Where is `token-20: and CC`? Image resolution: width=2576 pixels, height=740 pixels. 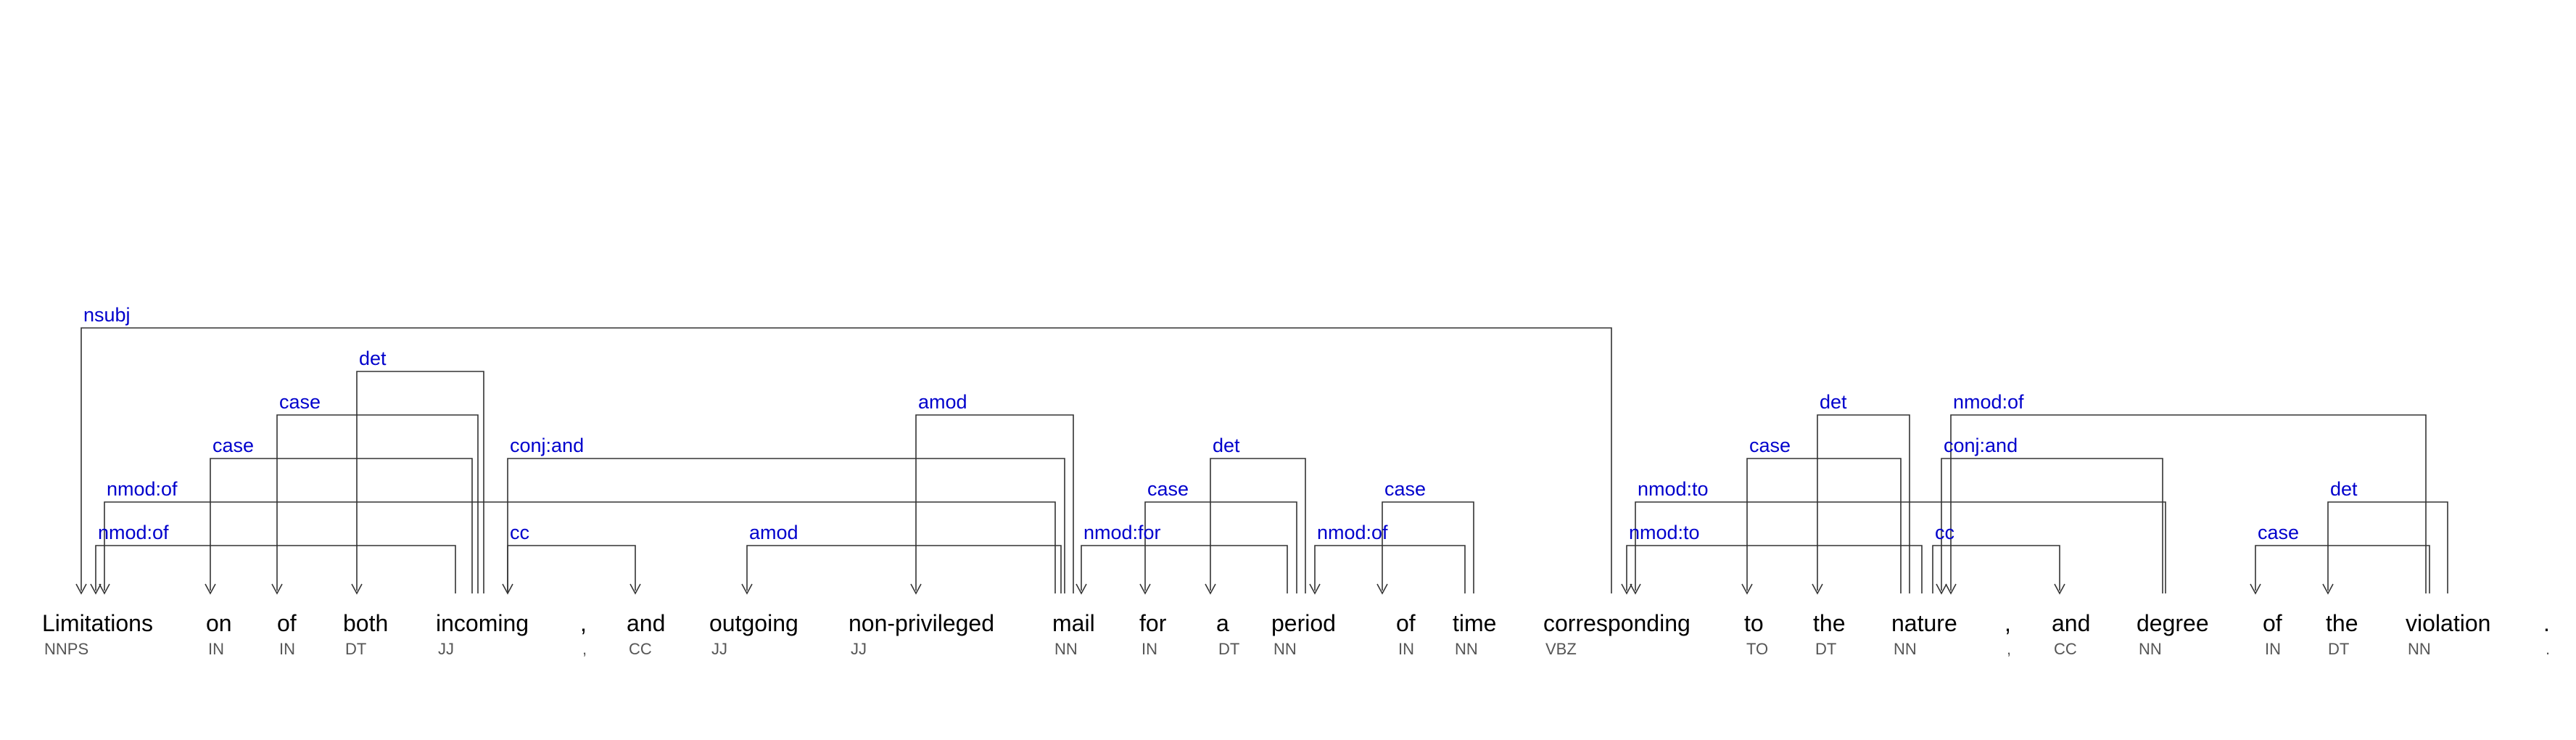
token-20: and CC is located at coordinates (2071, 634).